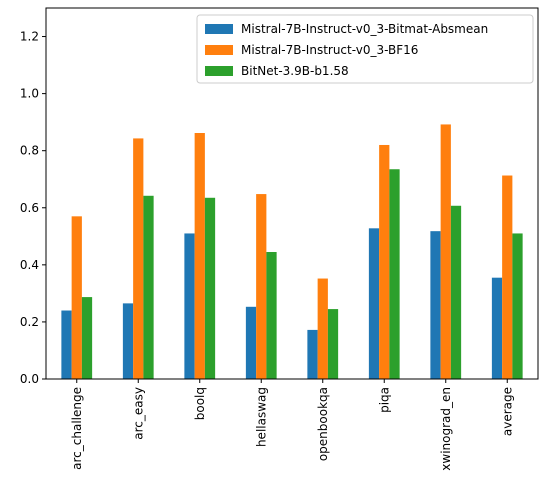 The height and width of the screenshot is (496, 547). Describe the element at coordinates (200, 403) in the screenshot. I see `x-tick-label: boolq` at that location.